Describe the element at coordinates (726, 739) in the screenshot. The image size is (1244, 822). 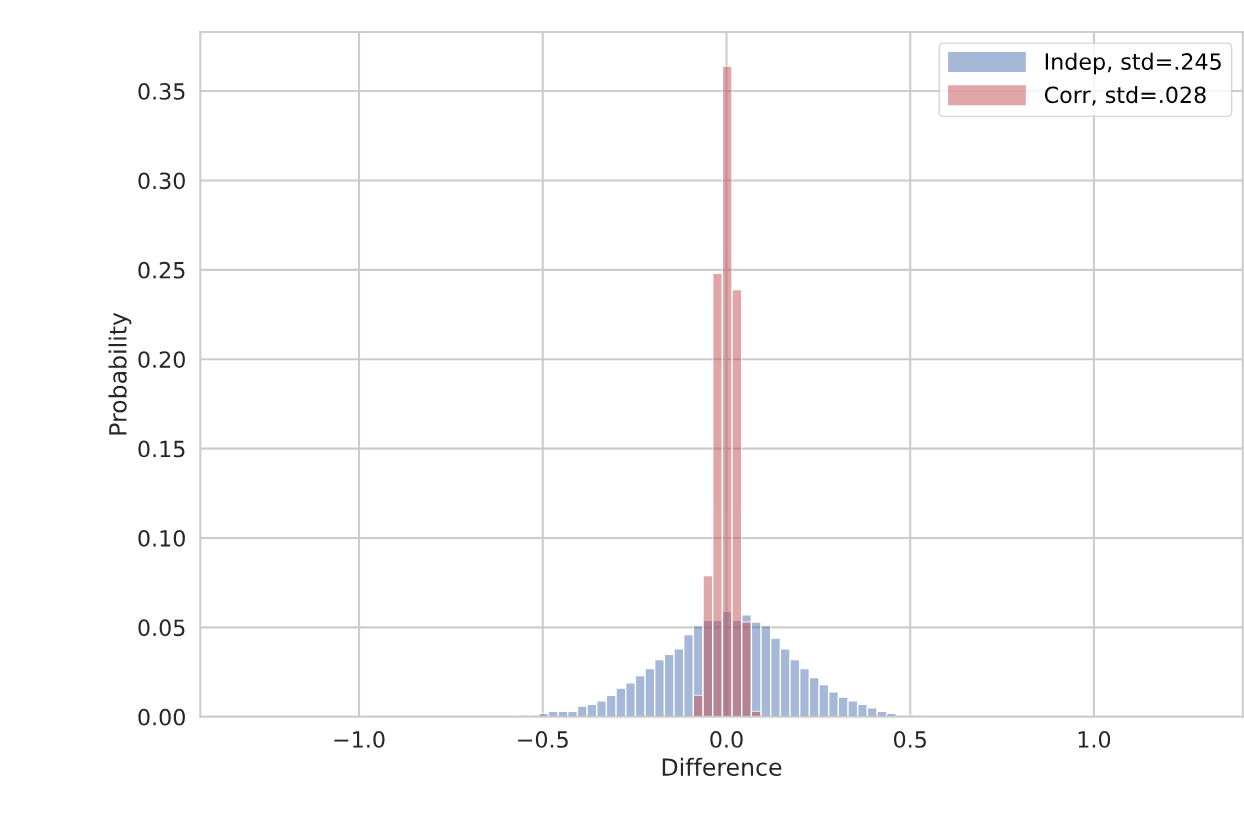
I see `x-tick-label: 0.0` at that location.